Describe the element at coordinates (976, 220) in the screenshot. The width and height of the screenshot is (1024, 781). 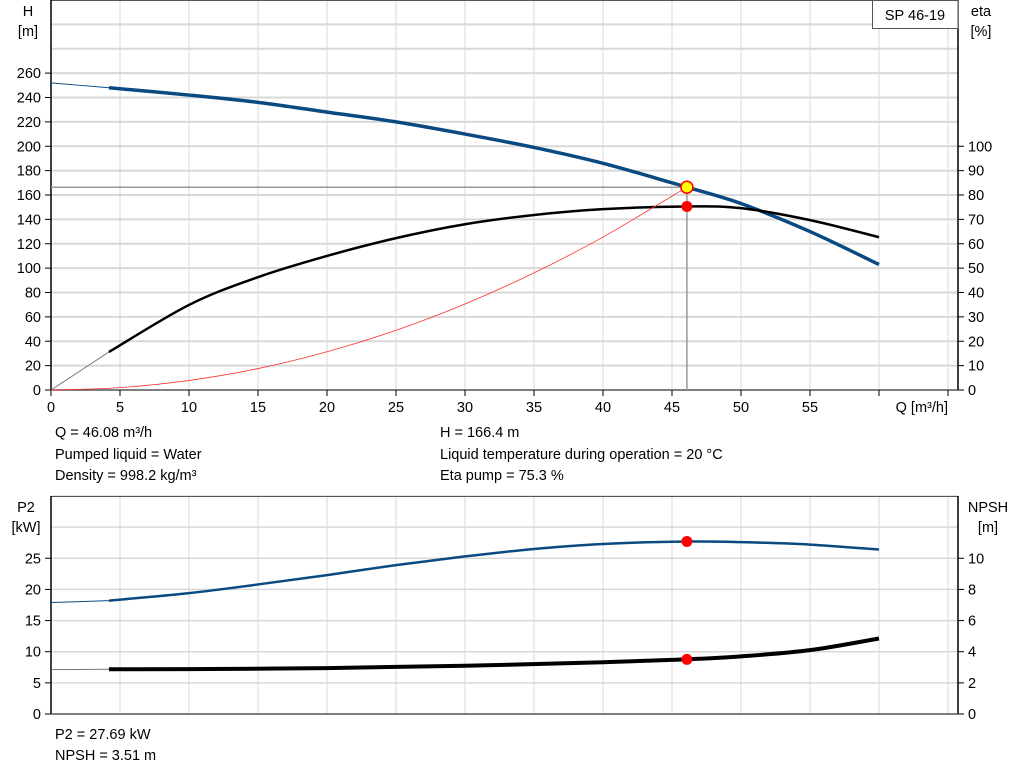
I see `head-y2-tick-label: 70` at that location.